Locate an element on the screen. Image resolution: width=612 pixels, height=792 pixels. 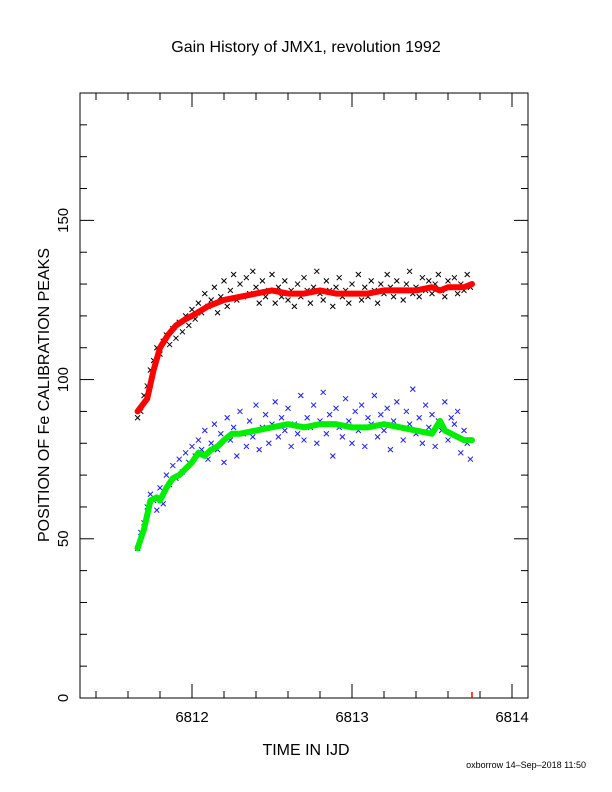
y-tick-label: 0 is located at coordinates (63, 698).